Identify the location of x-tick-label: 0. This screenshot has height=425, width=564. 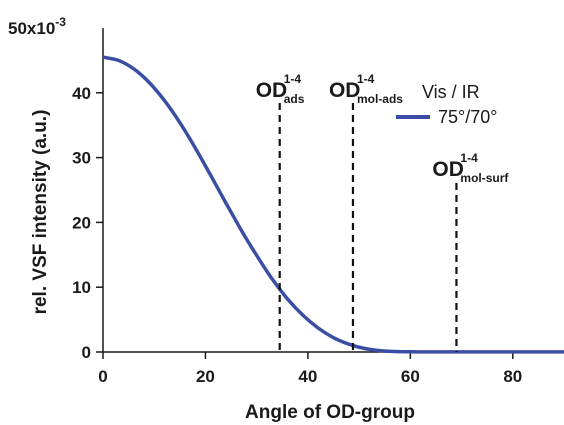
(102, 376).